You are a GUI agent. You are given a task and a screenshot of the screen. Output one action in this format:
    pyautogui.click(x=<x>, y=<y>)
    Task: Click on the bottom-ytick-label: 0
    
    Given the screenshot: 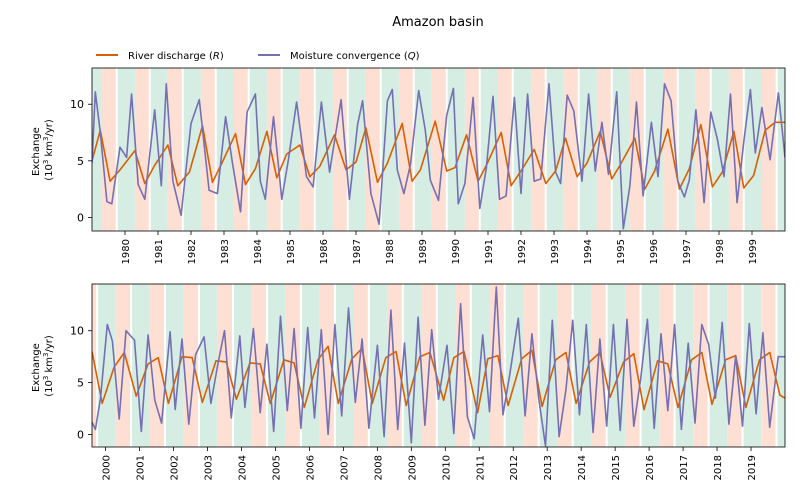 What is the action you would take?
    pyautogui.click(x=80, y=435)
    